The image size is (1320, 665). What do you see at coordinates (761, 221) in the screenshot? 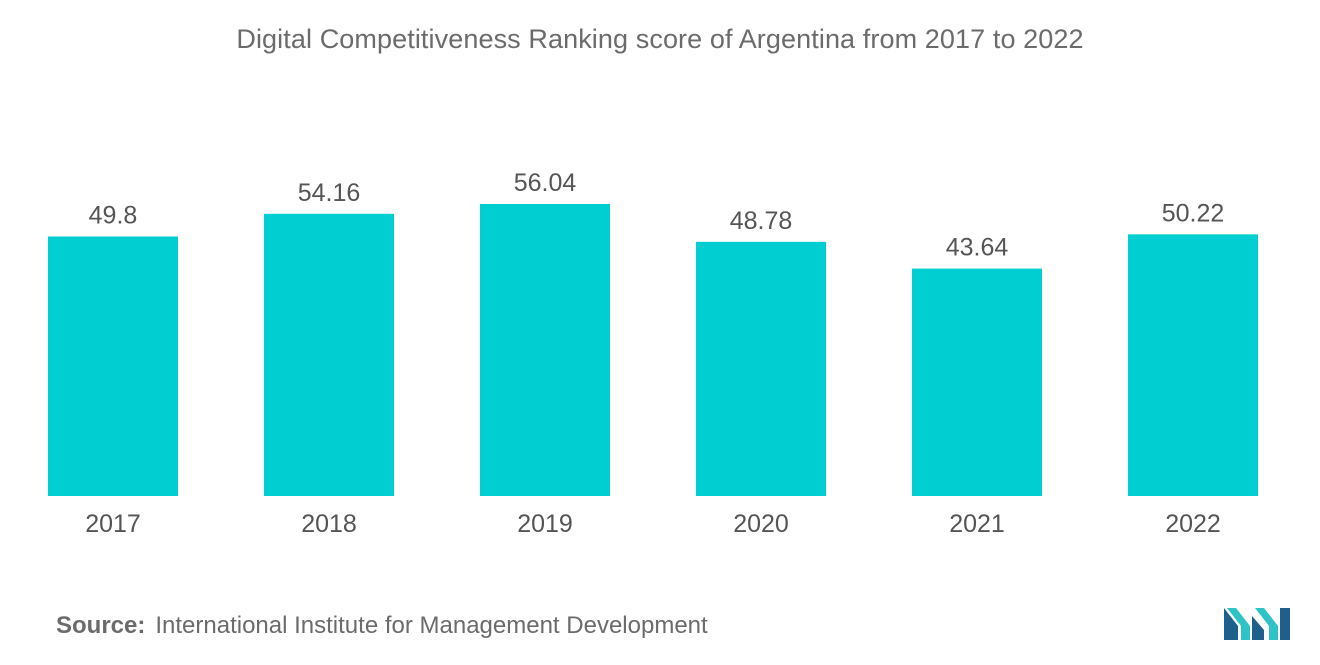
I see `value-label-2020: 48.78` at bounding box center [761, 221].